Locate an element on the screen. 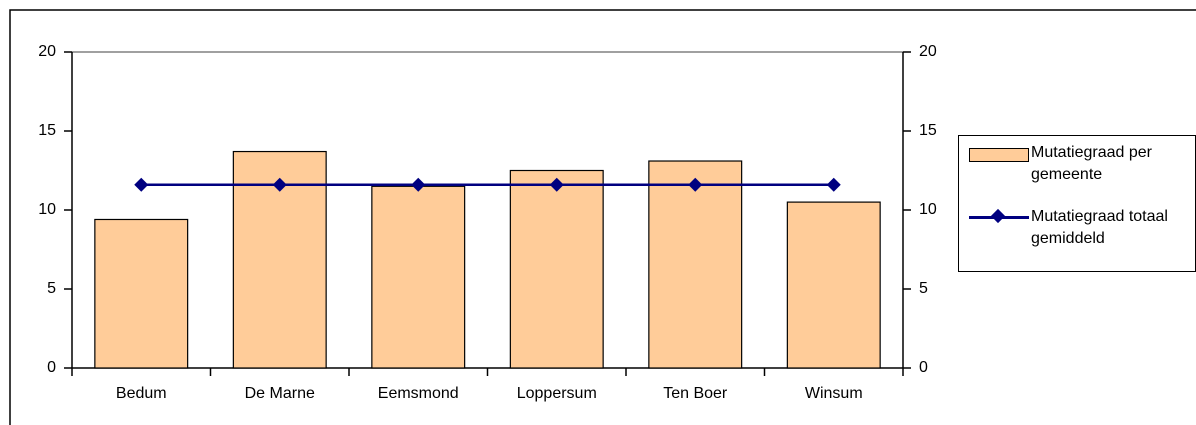  x-tick-label: De Marne is located at coordinates (280, 393).